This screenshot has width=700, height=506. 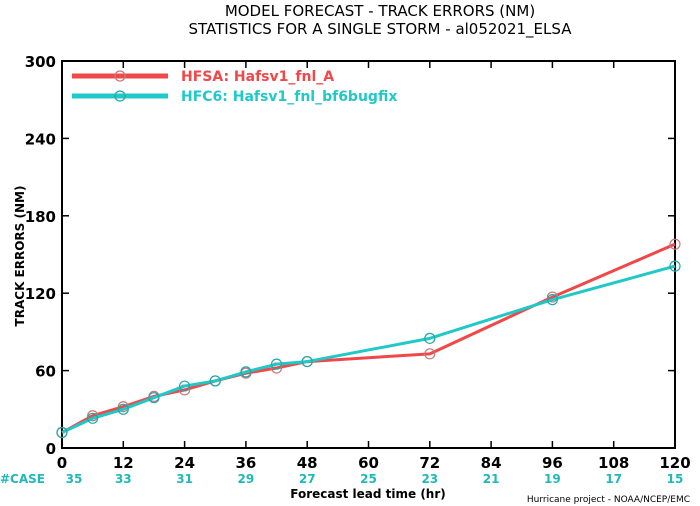 What do you see at coordinates (40, 139) in the screenshot?
I see `y-tick-label: 240` at bounding box center [40, 139].